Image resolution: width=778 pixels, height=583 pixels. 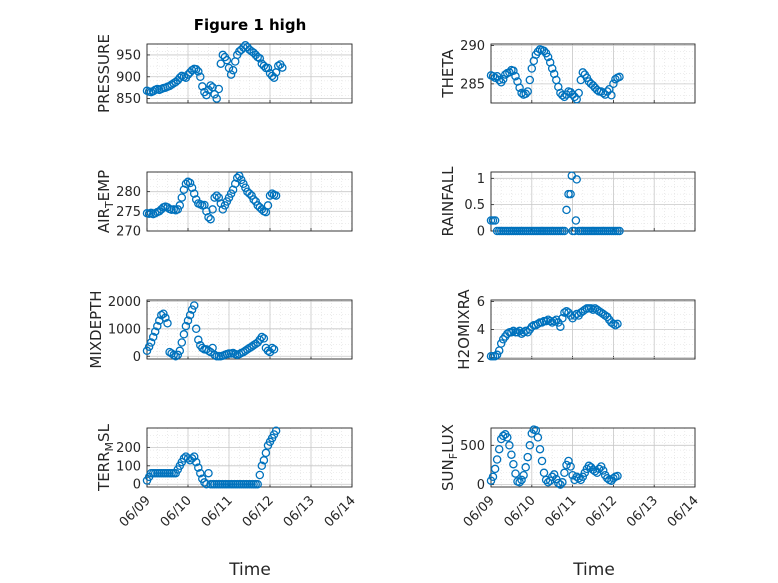 I want to click on data-series, so click(x=555, y=74).